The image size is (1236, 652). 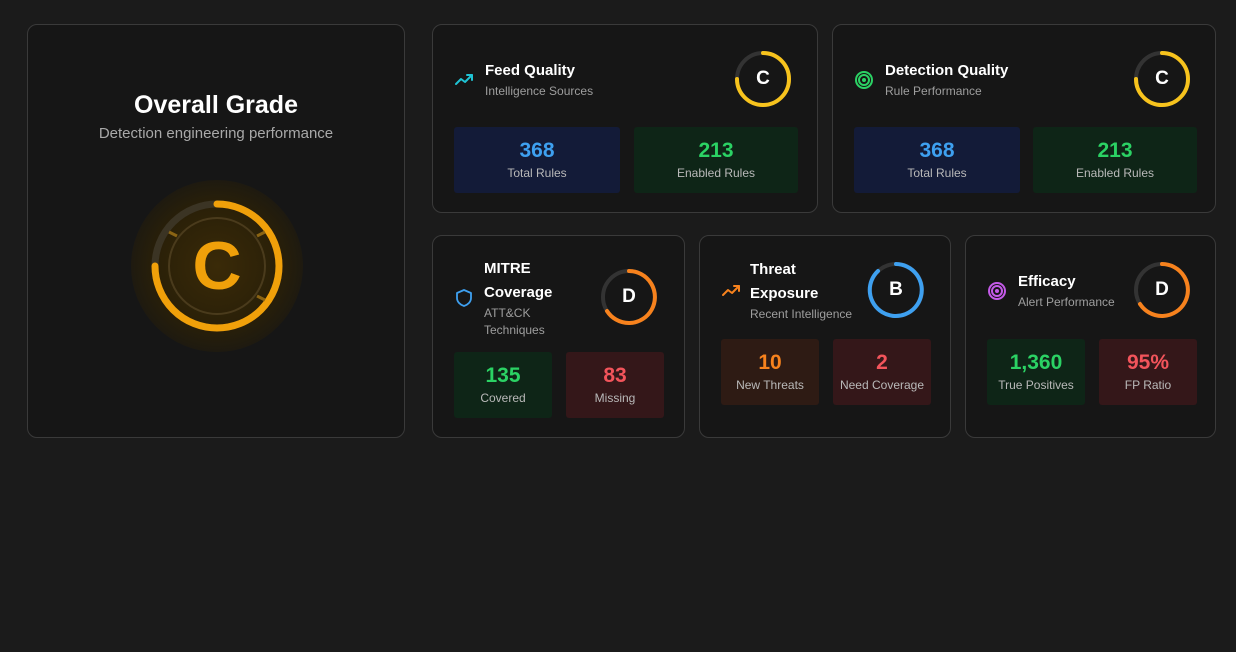 I want to click on overall-grade-ring, so click(x=217, y=266).